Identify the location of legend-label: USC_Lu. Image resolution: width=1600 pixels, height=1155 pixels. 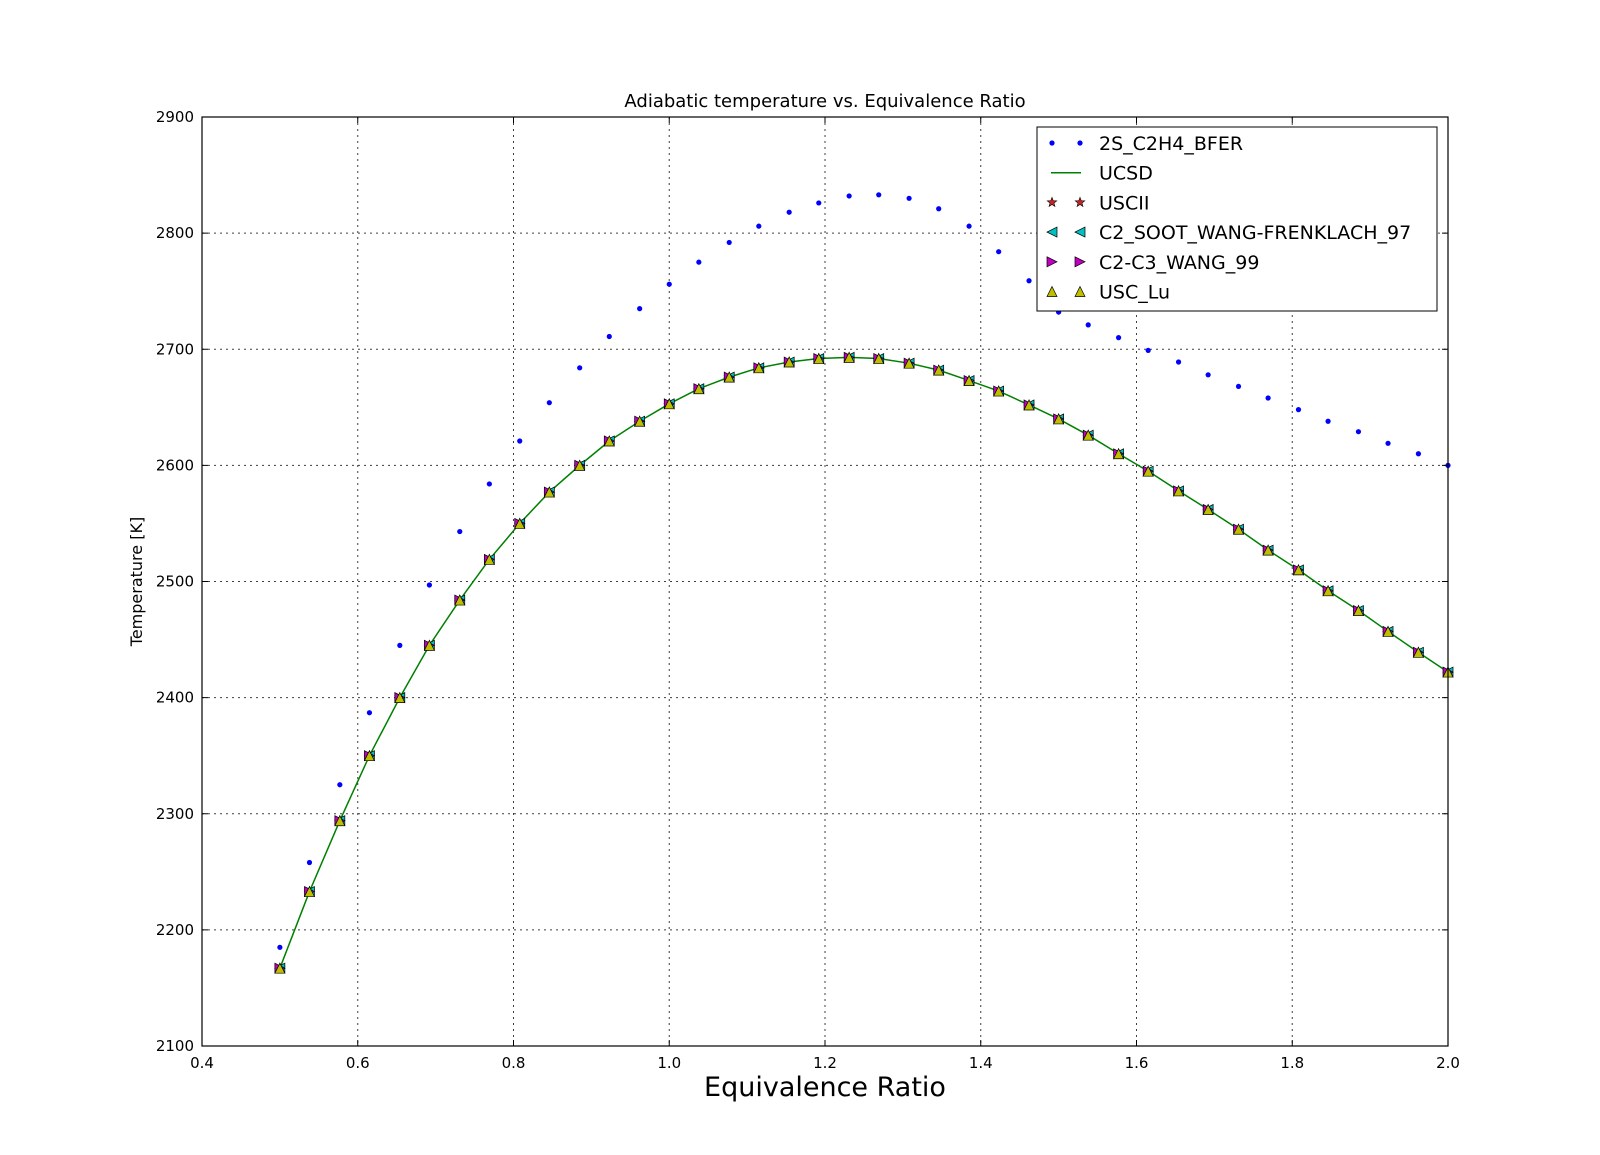
(1134, 293).